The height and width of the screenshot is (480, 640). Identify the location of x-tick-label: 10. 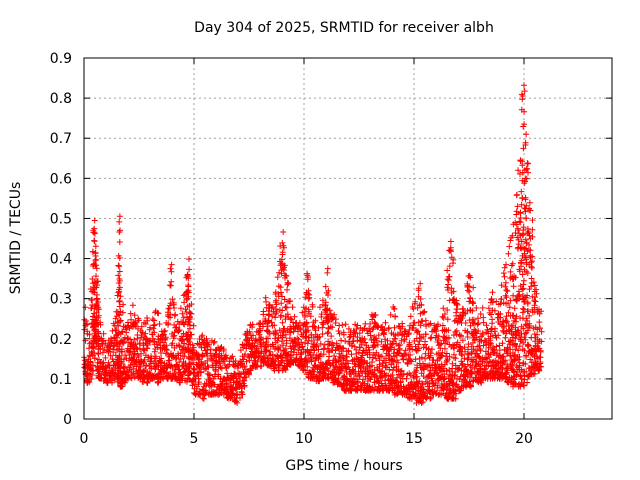
(304, 439).